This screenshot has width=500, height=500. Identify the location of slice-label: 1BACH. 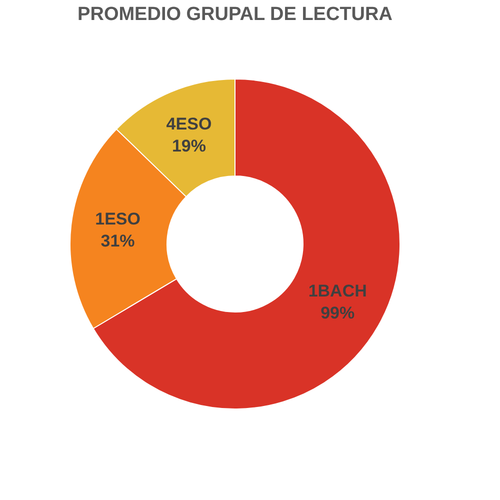
(337, 290).